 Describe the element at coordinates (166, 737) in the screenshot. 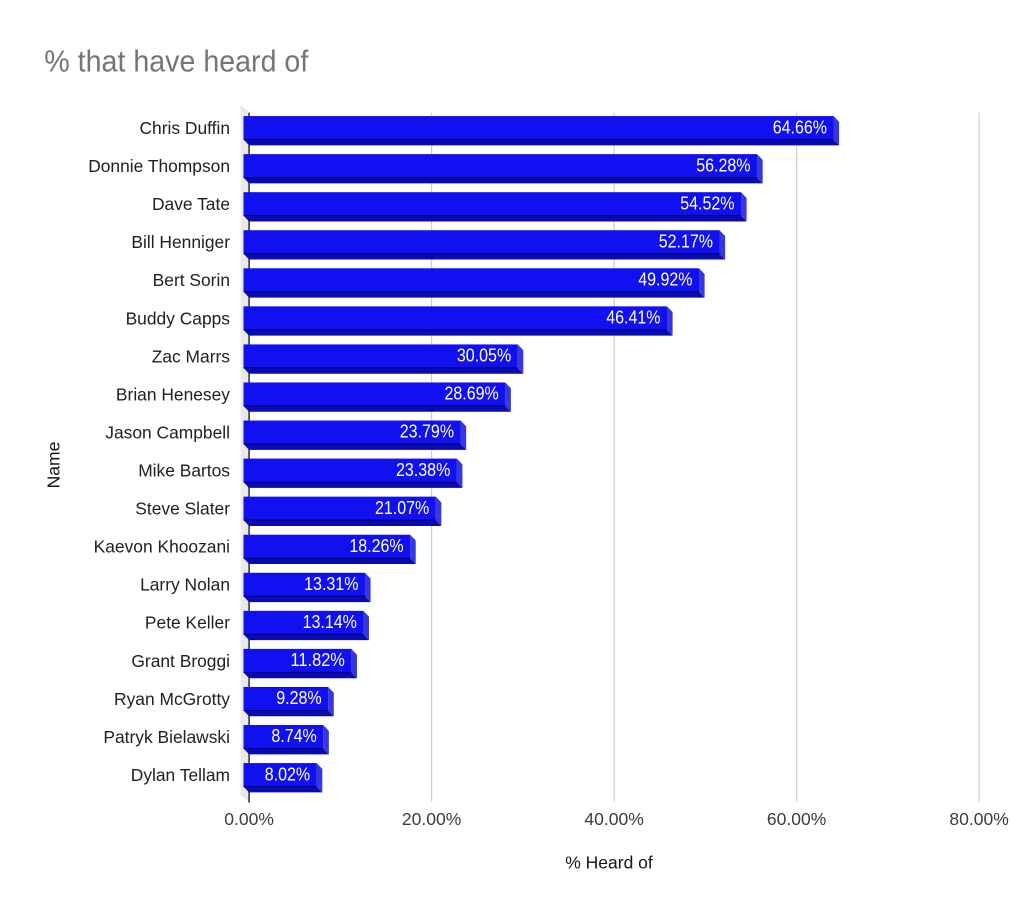

I see `svg-text: Patryk Bielawski` at that location.